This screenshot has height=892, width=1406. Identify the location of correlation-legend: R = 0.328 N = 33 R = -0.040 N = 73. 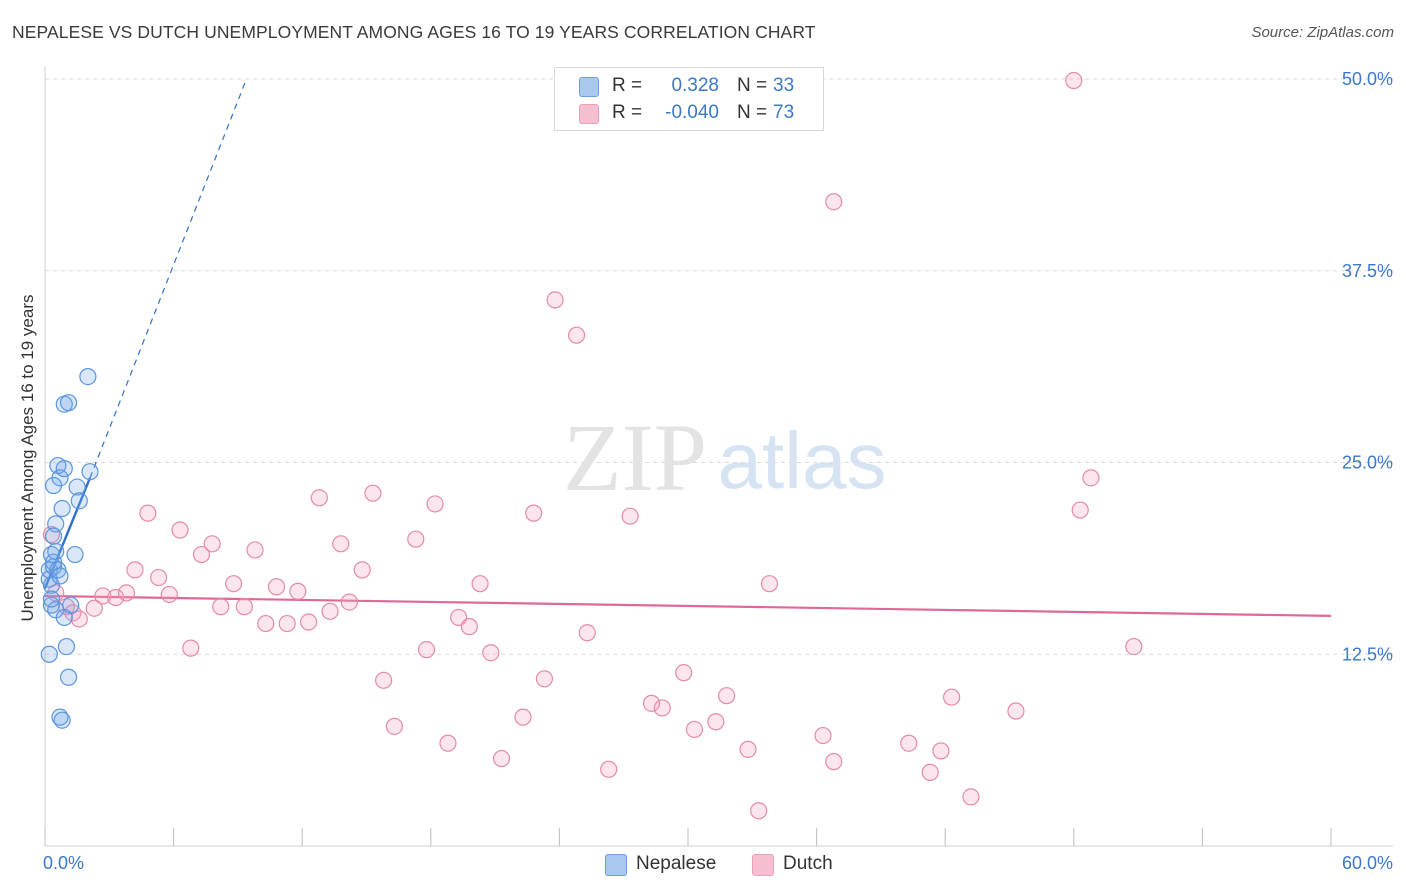
(689, 99).